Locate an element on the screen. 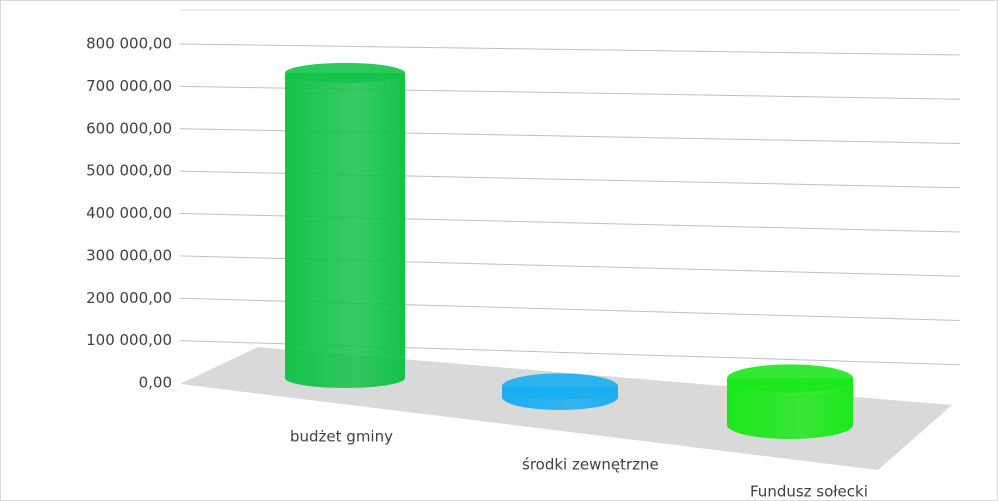 This screenshot has height=501, width=998. y-tick-label: 200 000,00 is located at coordinates (129, 298).